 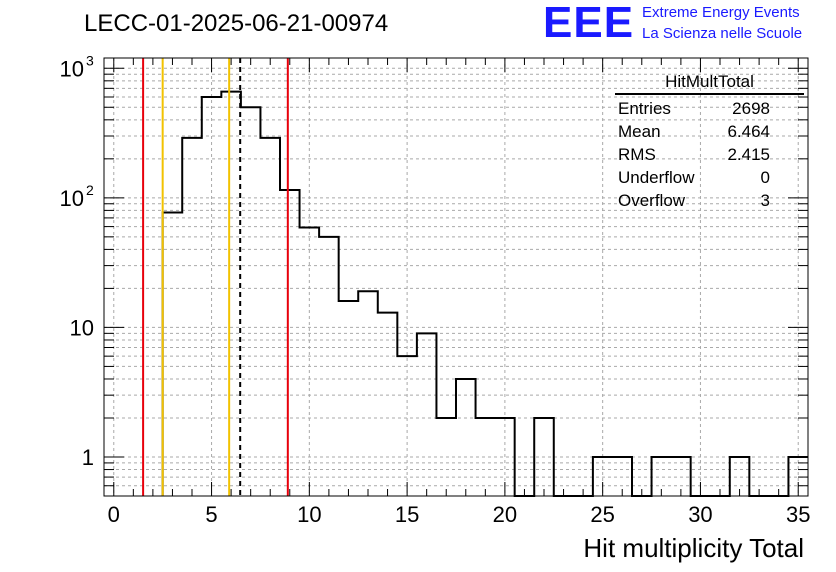 What do you see at coordinates (505, 514) in the screenshot?
I see `x-tick-label: 20` at bounding box center [505, 514].